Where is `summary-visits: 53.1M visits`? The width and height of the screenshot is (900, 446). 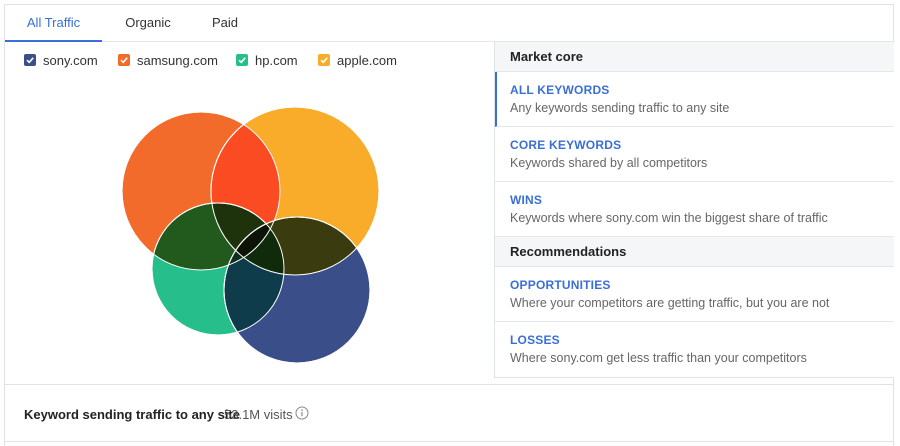 summary-visits: 53.1M visits is located at coordinates (258, 414).